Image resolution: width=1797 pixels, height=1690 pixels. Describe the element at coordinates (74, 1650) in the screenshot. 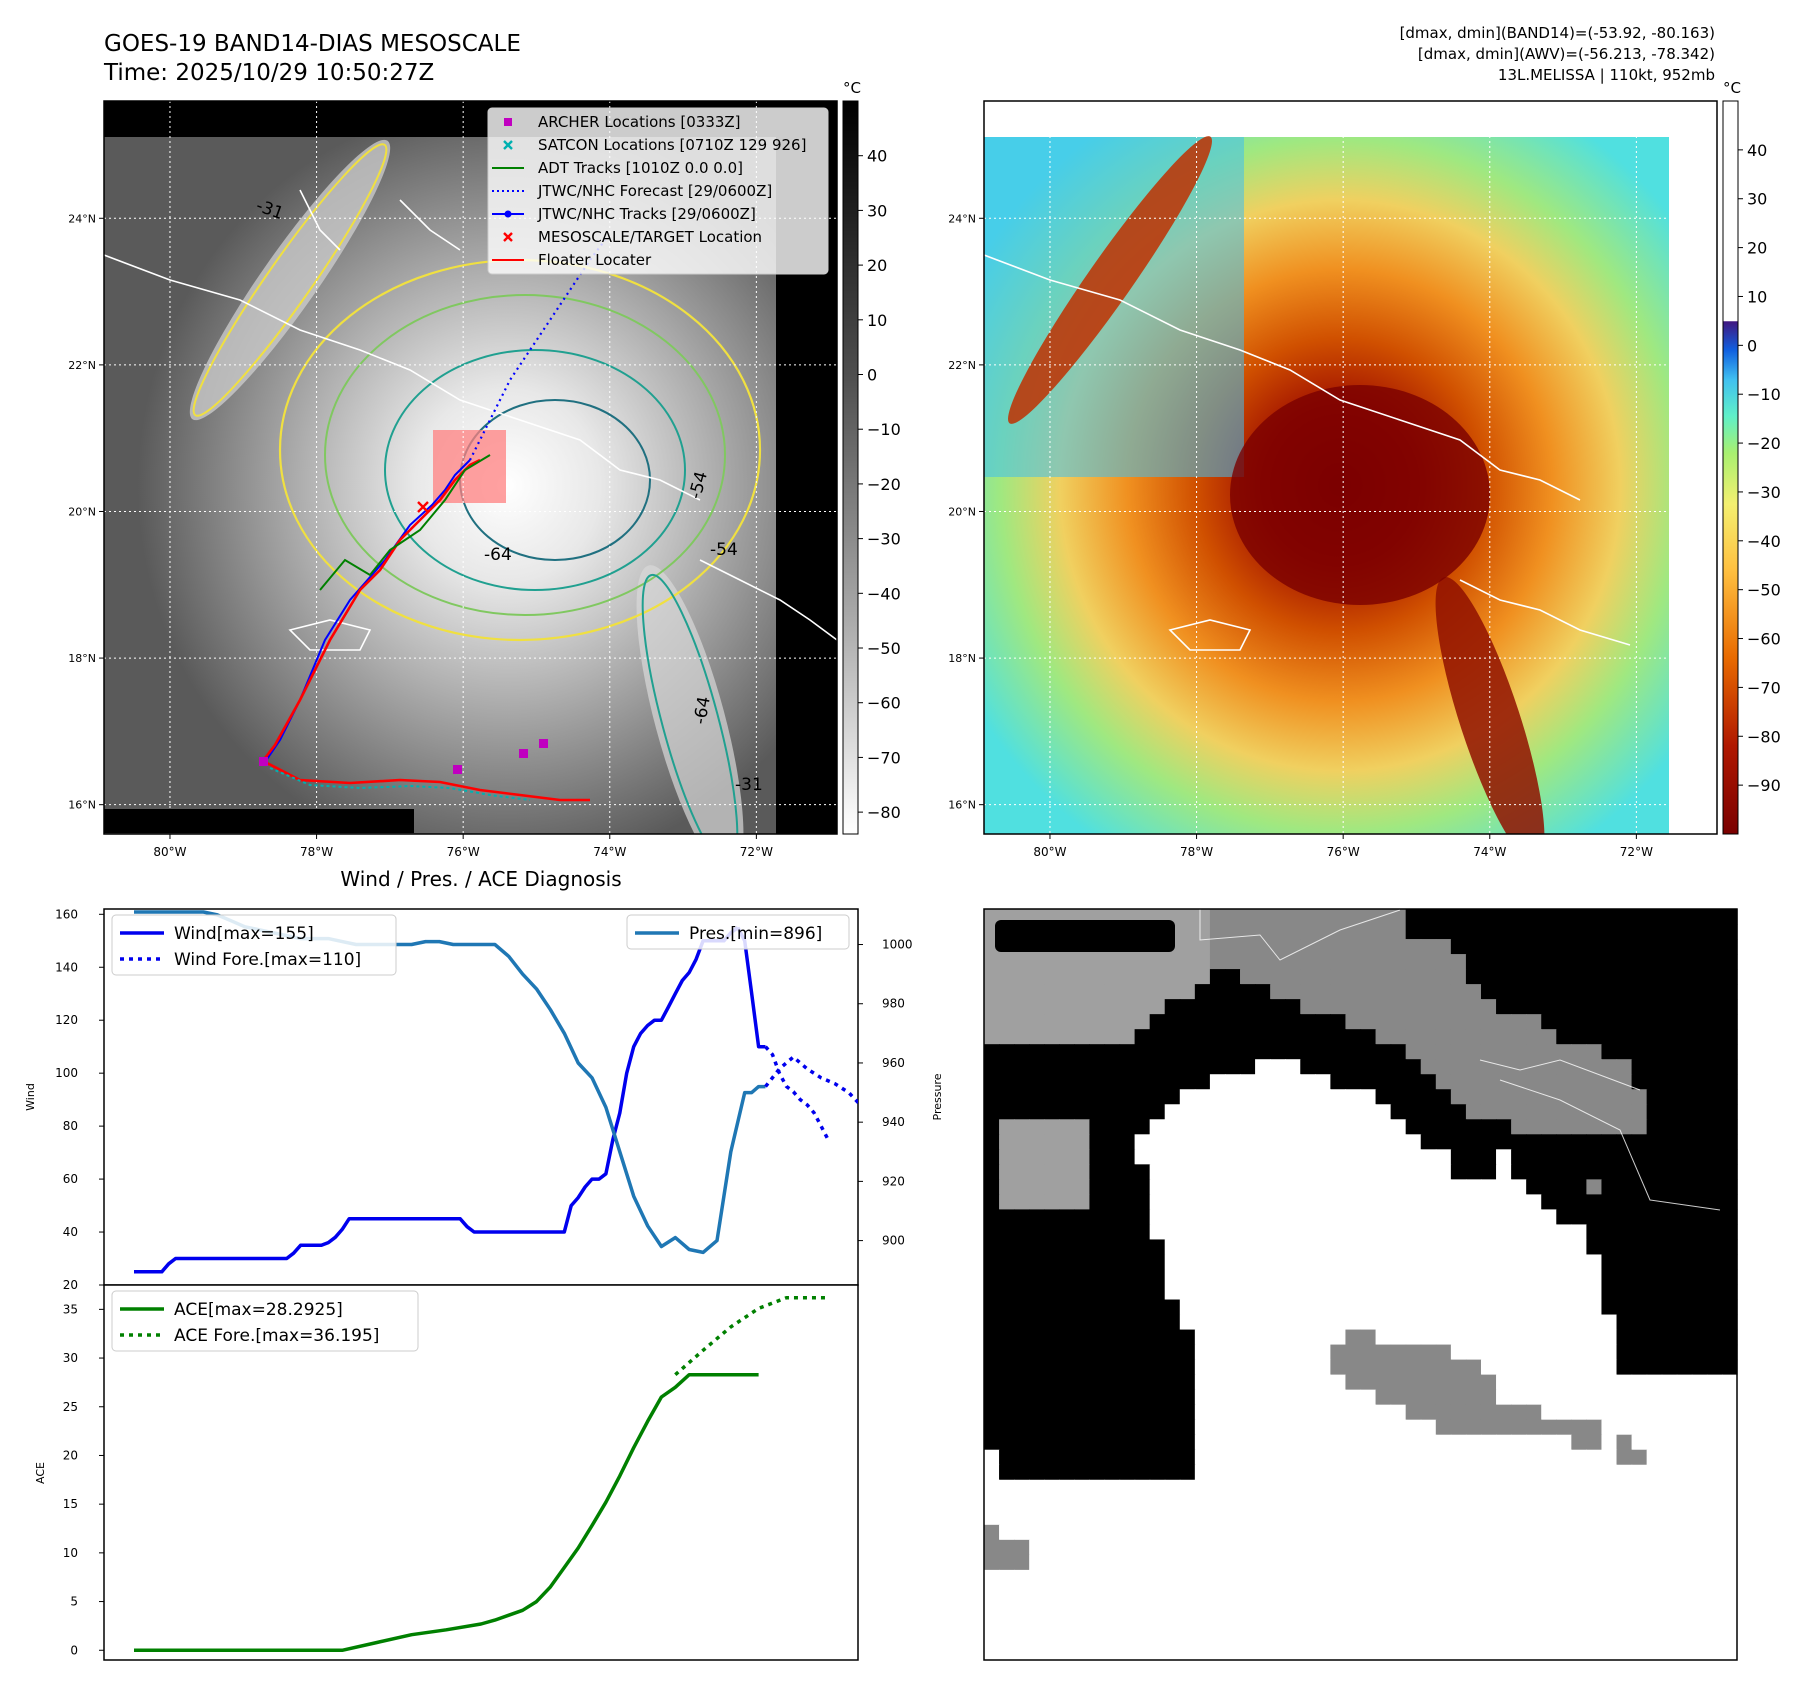

I see `y-tick-label: 0` at that location.